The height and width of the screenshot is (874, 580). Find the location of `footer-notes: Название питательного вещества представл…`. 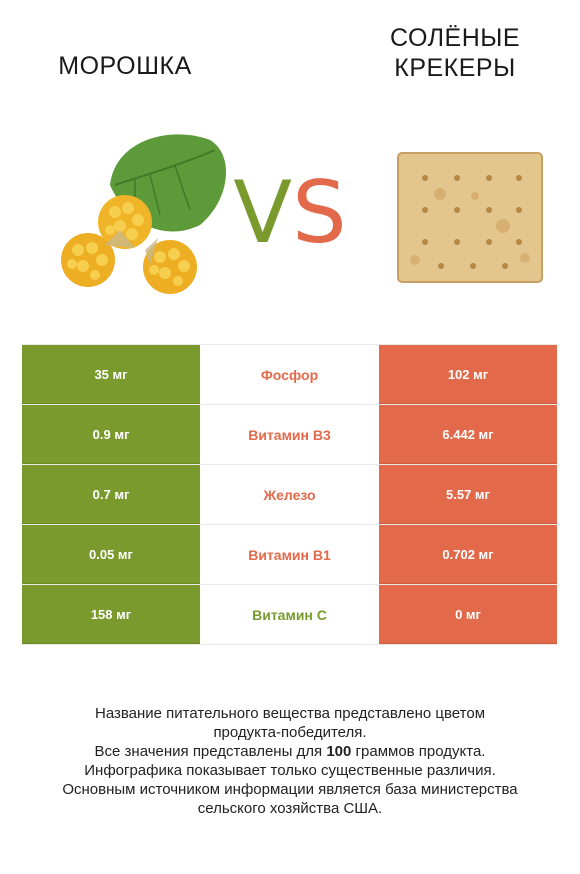

footer-notes: Название питательного вещества представл… is located at coordinates (290, 761).